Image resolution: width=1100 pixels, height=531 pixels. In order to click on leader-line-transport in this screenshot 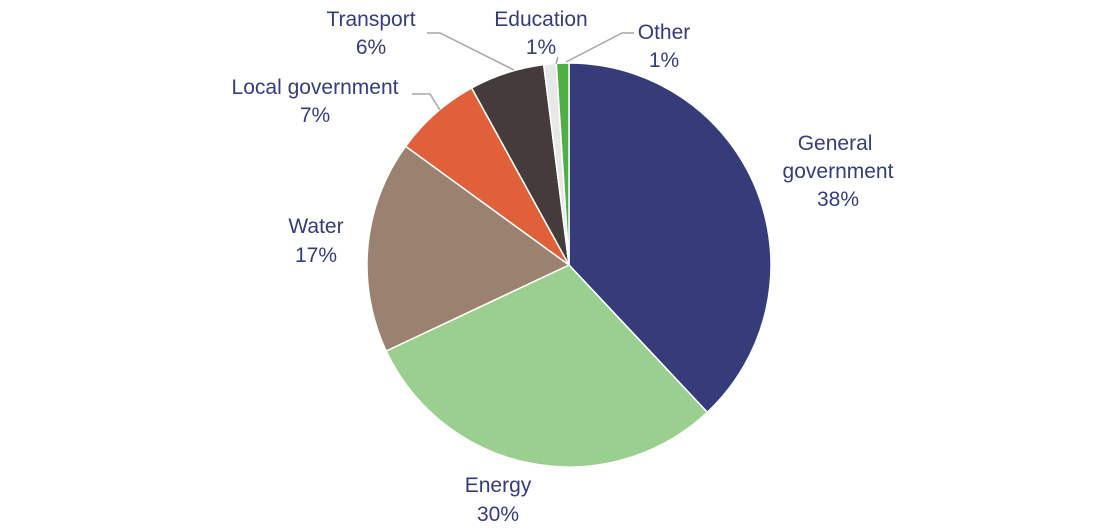, I will do `click(471, 51)`.